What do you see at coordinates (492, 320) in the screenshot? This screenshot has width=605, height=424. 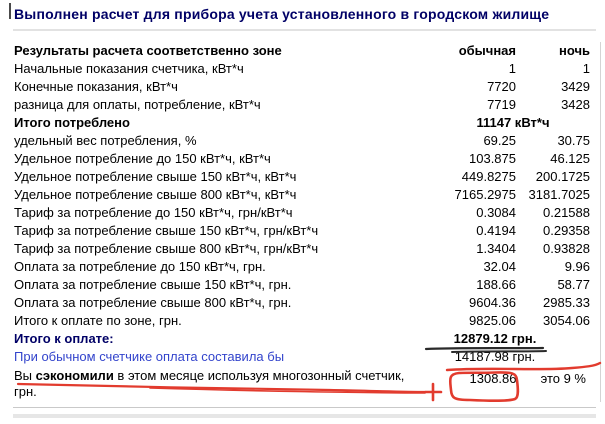 I see `row-value-ordinary: 9825.06` at bounding box center [492, 320].